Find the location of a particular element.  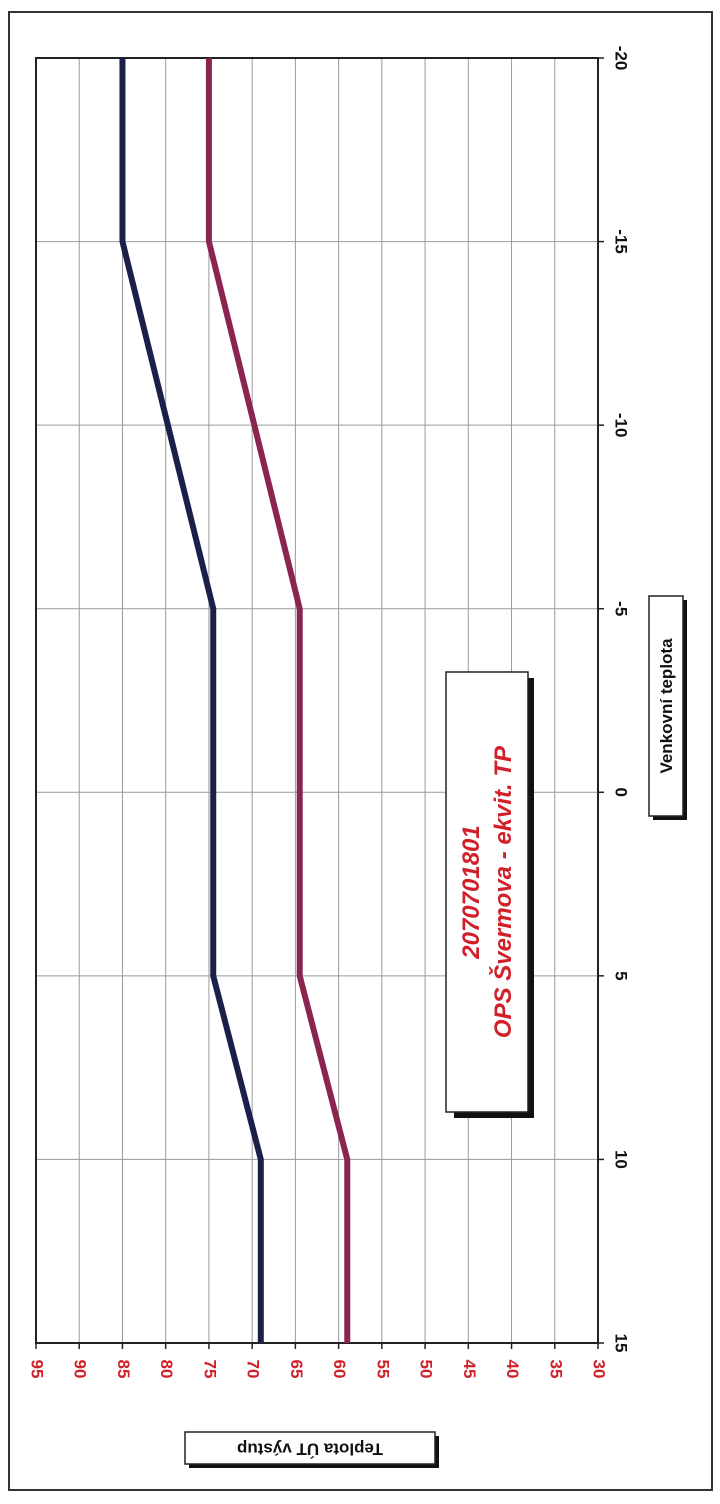

y-tick-label: 85 is located at coordinates (123, 1369).